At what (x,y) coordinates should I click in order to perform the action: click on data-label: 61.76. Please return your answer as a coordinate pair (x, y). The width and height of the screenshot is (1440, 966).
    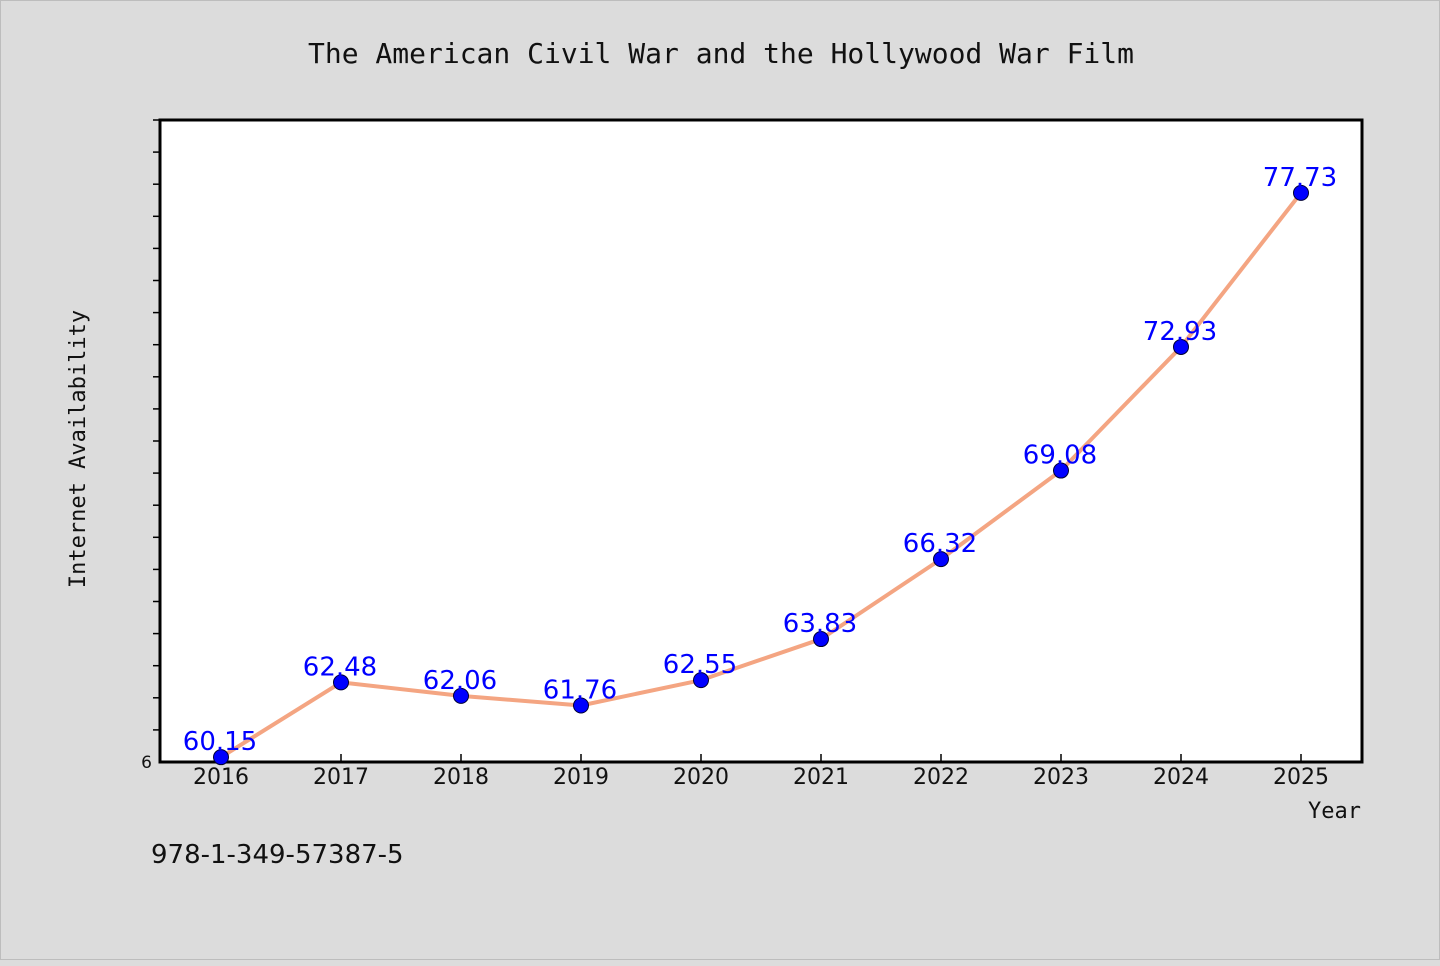
    Looking at the image, I should click on (580, 691).